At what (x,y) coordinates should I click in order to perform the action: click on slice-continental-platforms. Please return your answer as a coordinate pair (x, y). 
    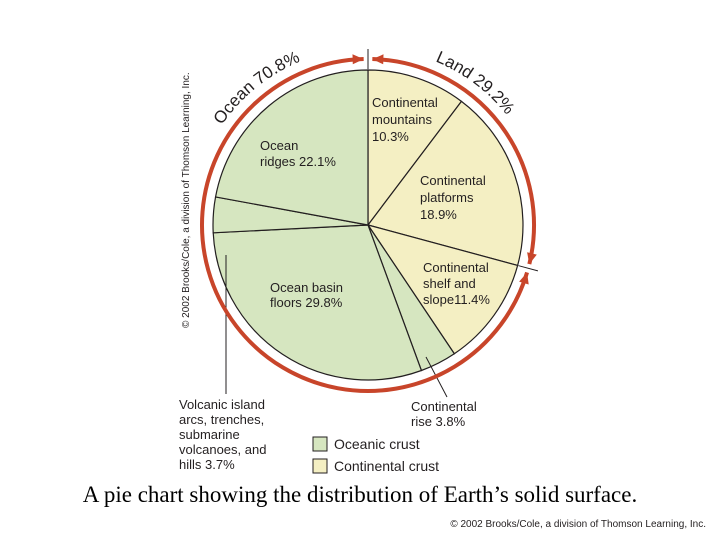
    Looking at the image, I should click on (445, 183).